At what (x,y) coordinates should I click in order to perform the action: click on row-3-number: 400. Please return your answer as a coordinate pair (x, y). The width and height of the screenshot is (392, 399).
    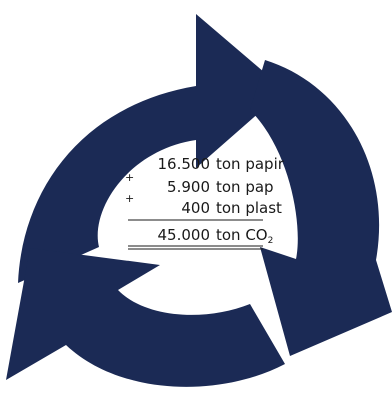
    Looking at the image, I should click on (195, 208).